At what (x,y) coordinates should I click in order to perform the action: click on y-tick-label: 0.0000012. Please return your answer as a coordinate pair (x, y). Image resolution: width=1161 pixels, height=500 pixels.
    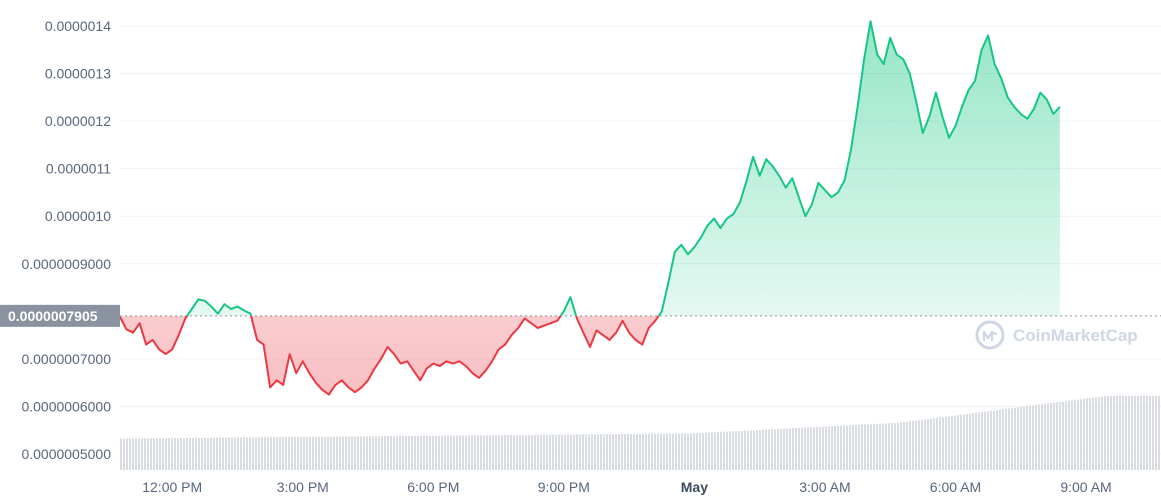
    Looking at the image, I should click on (78, 121).